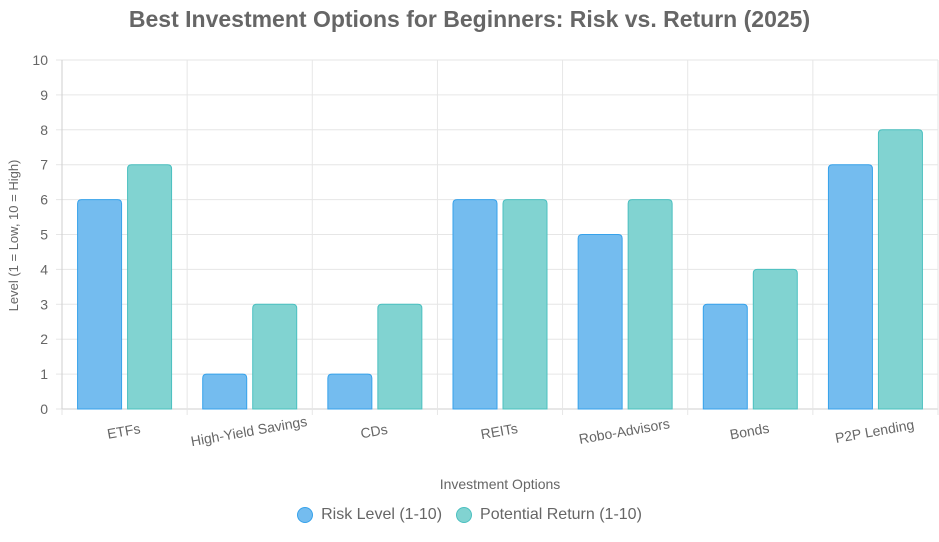 The image size is (939, 542). What do you see at coordinates (150, 287) in the screenshot?
I see `bar-return-etfs` at bounding box center [150, 287].